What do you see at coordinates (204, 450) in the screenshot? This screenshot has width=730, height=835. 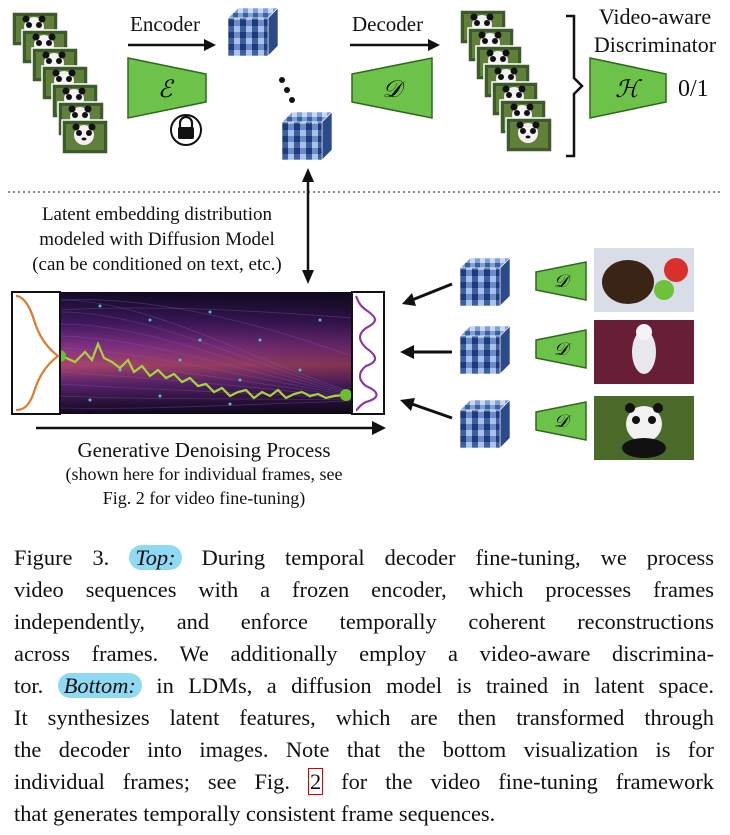 I see `process-title: Generative Denoising Process` at bounding box center [204, 450].